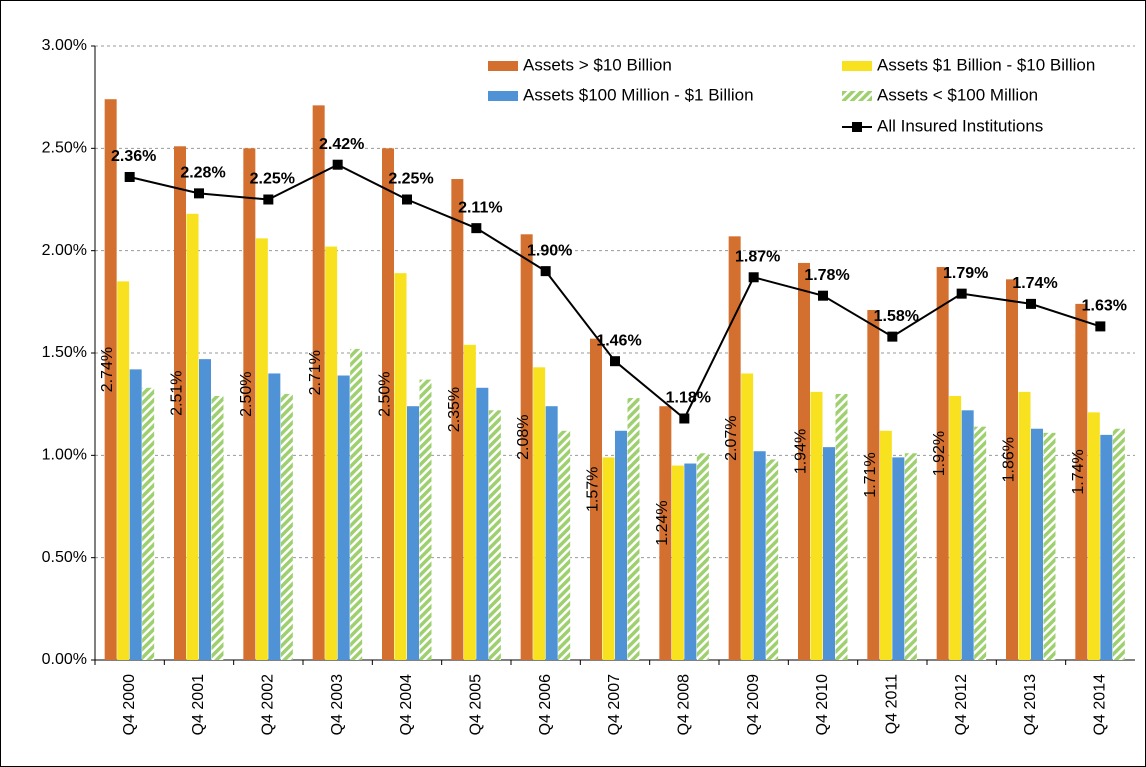 This screenshot has width=1146, height=767. What do you see at coordinates (549, 250) in the screenshot?
I see `line-value-label: 1.90%` at bounding box center [549, 250].